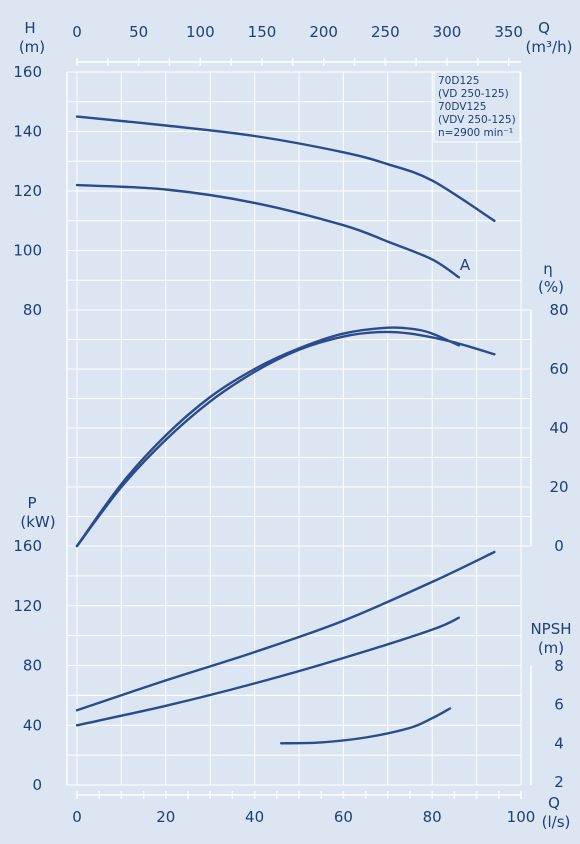 The image size is (580, 844). Describe the element at coordinates (447, 32) in the screenshot. I see `top-axis-tick-label: 300` at that location.